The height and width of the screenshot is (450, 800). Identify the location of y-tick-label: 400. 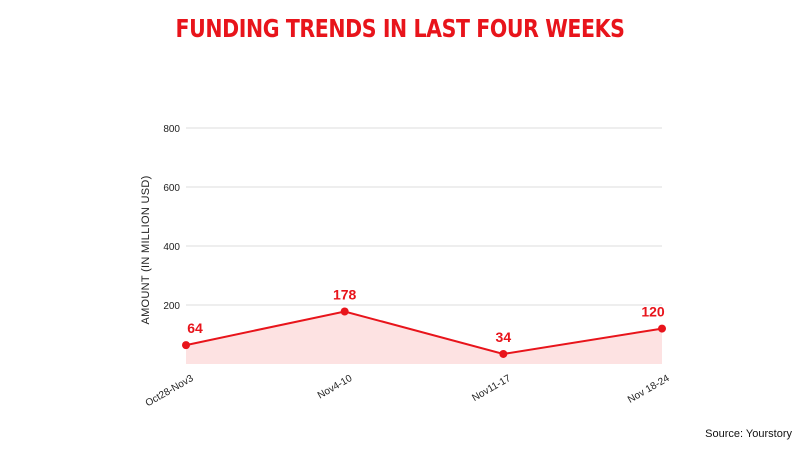
(171, 247).